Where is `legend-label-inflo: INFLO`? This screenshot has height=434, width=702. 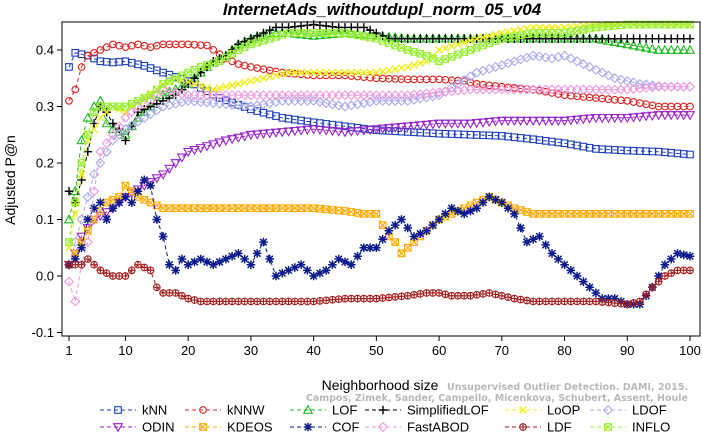 legend-label-inflo: INFLO is located at coordinates (651, 427).